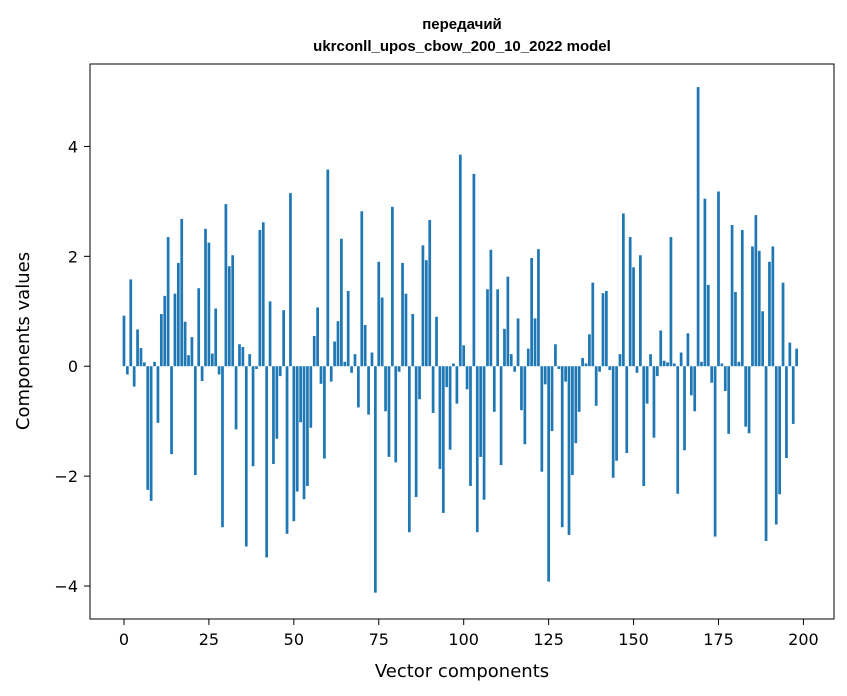 The image size is (847, 696). Describe the element at coordinates (463, 639) in the screenshot. I see `x-tick-label: 100` at that location.